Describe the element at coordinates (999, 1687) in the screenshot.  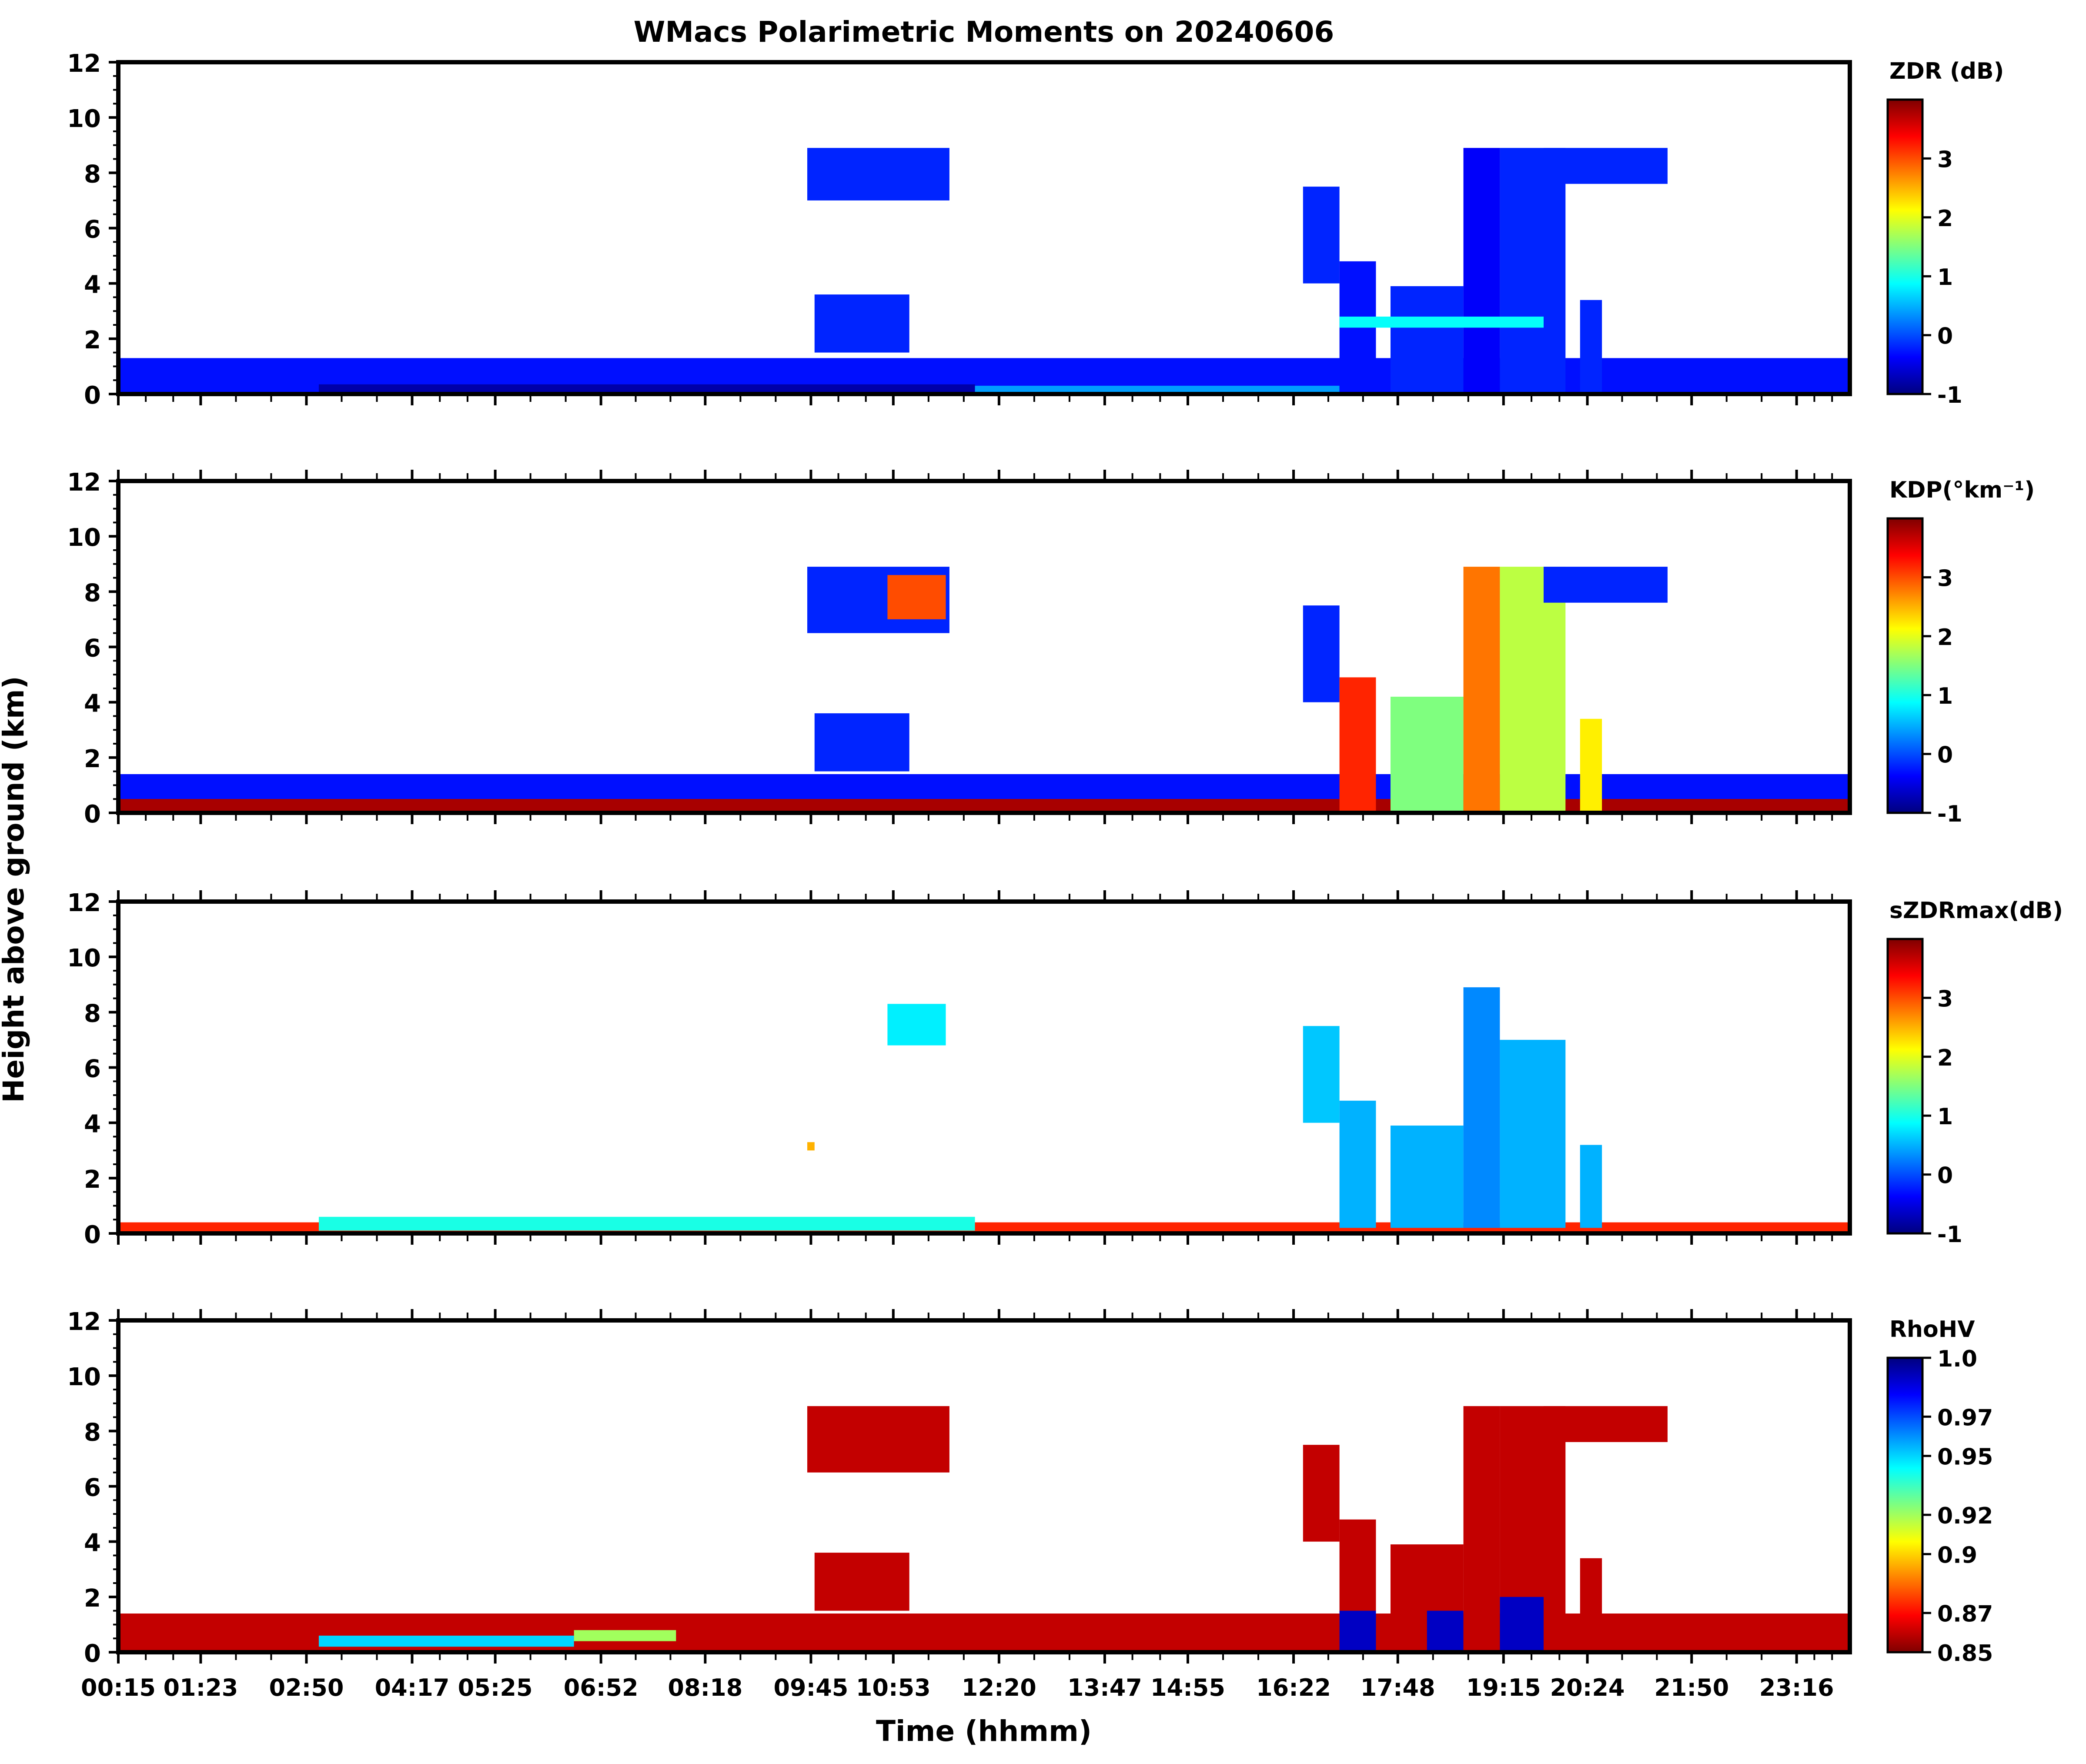
I see `x-tick-label: 12:20` at that location.